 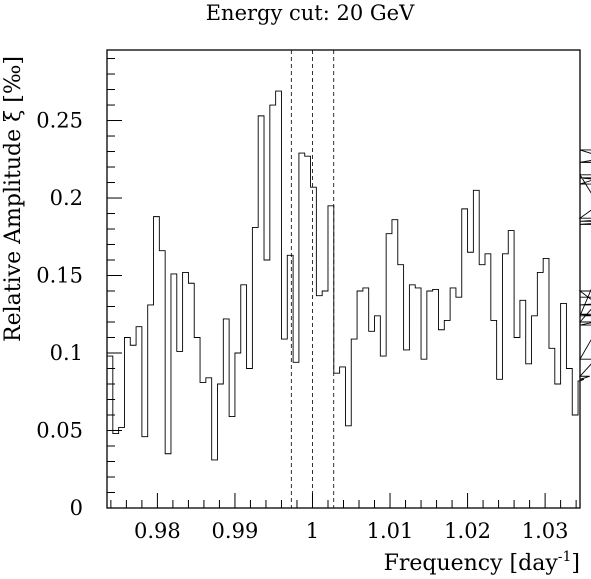 I want to click on y-tick-label: 0.25, so click(x=59, y=121).